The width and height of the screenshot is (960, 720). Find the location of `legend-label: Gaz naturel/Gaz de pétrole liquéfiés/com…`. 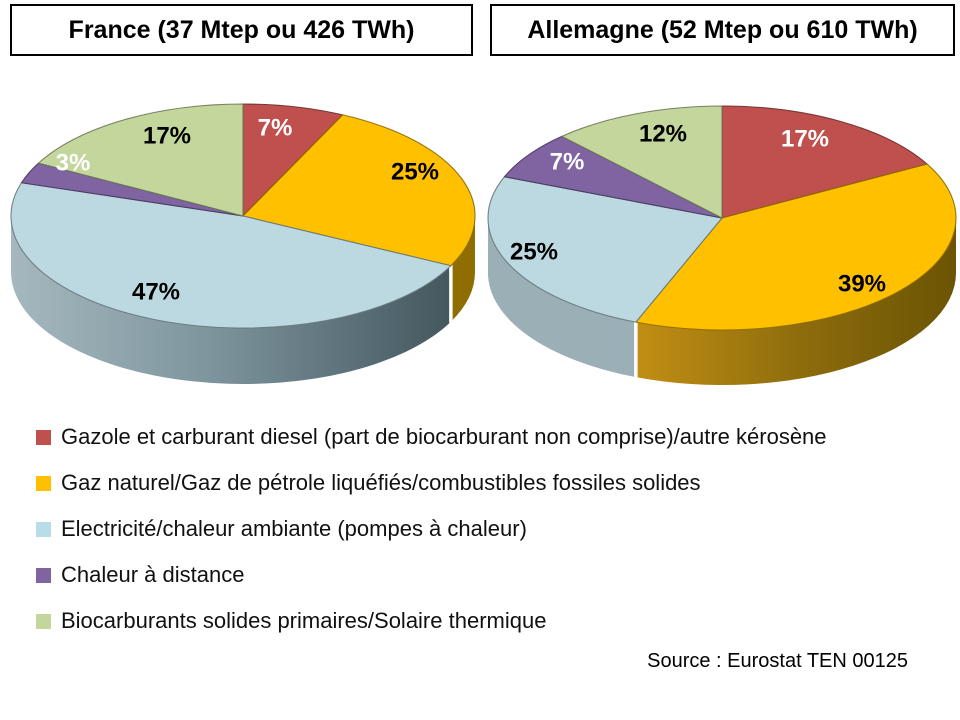

legend-label: Gaz naturel/Gaz de pétrole liquéfiés/com… is located at coordinates (381, 482).